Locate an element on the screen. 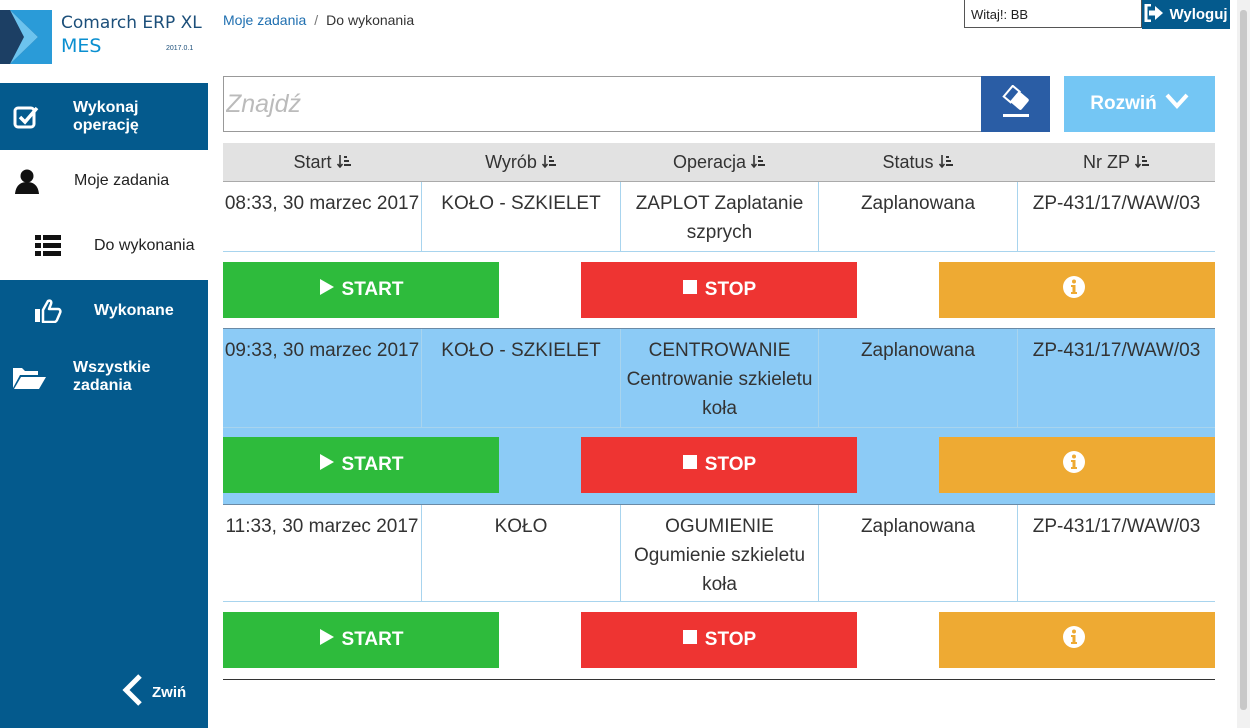 This screenshot has height=728, width=1250. sidebar-item-moje-zadania: Moje zadania is located at coordinates (104, 181).